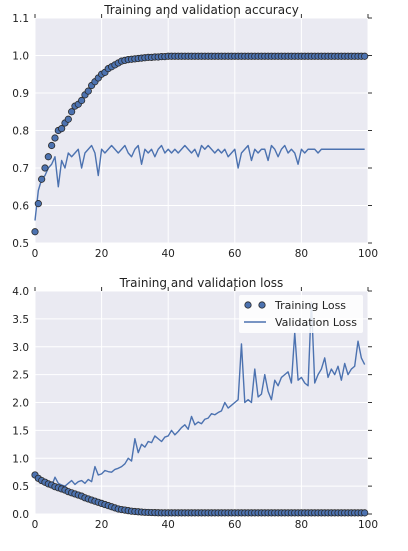 The image size is (408, 551). Describe the element at coordinates (199, 182) in the screenshot. I see `series-line` at that location.